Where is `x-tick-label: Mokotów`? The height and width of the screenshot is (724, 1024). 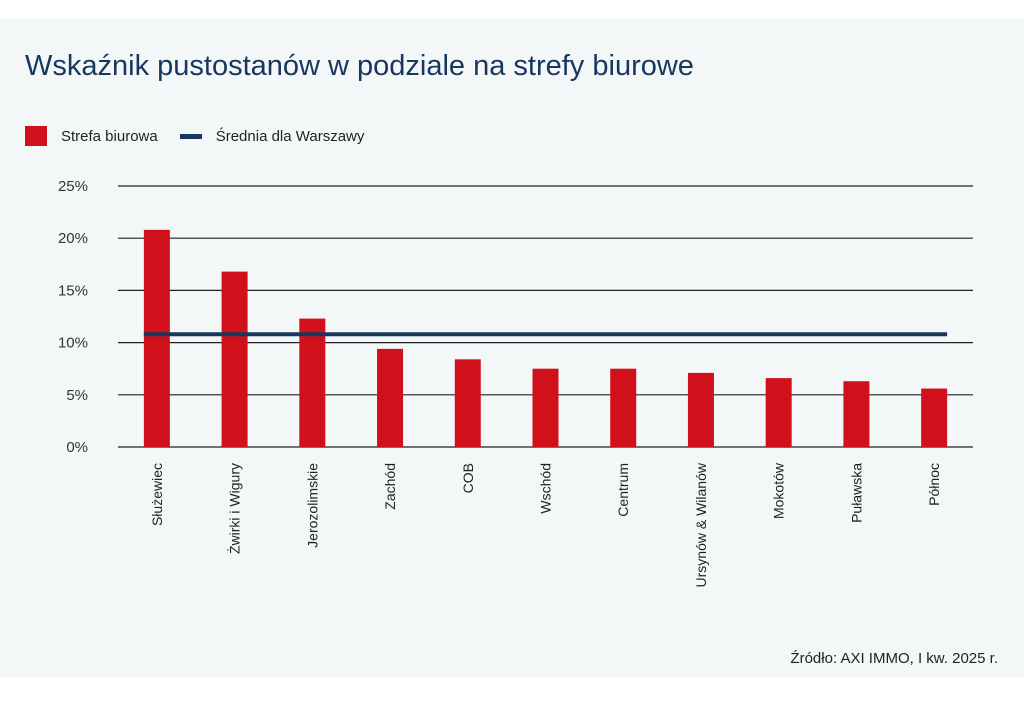
x-tick-label: Mokotów is located at coordinates (779, 490).